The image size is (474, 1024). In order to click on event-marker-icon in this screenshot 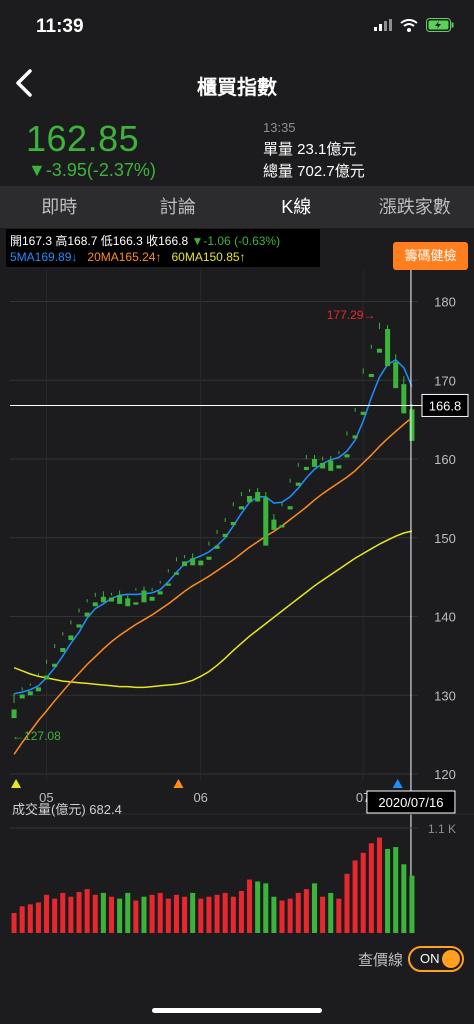, I will do `click(178, 783)`.